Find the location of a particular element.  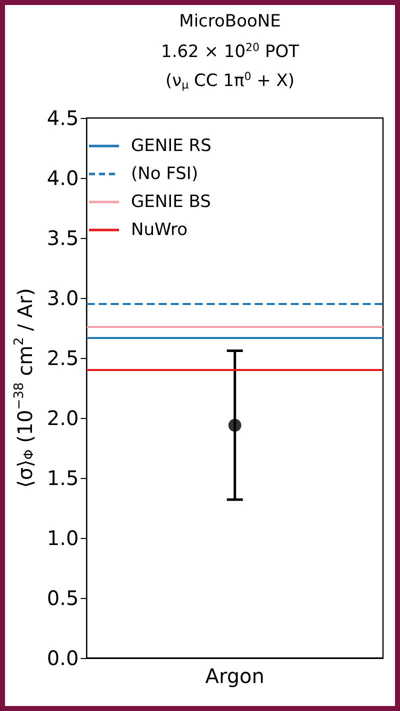

x-tick-label: Argon is located at coordinates (234, 676).